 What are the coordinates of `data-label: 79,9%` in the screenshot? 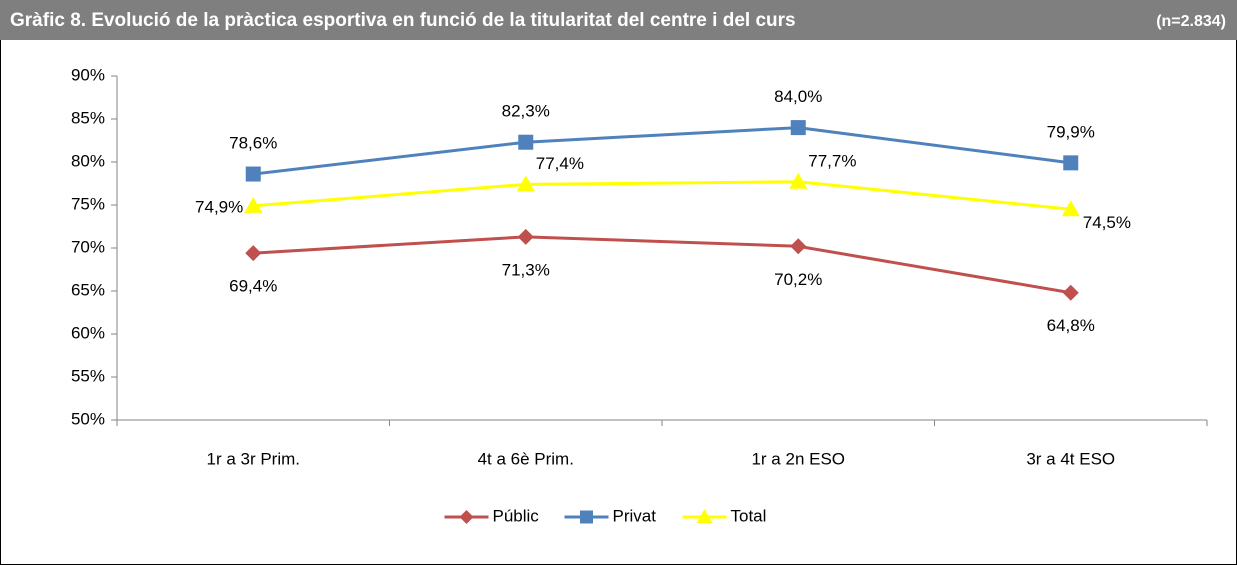 It's located at (1071, 131).